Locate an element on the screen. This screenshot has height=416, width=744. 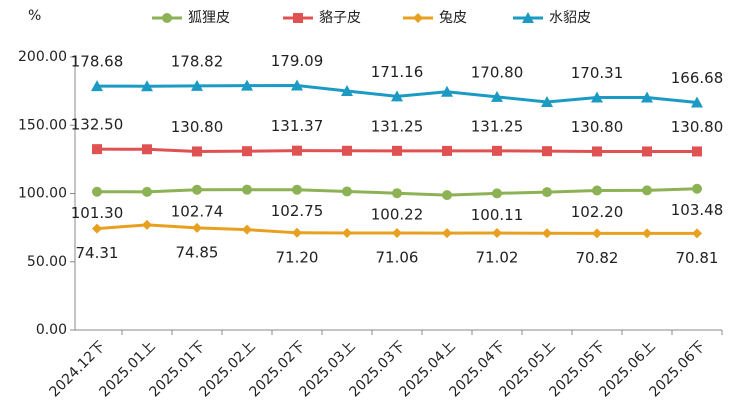
y-tick-label: 50.00 is located at coordinates (47, 262).